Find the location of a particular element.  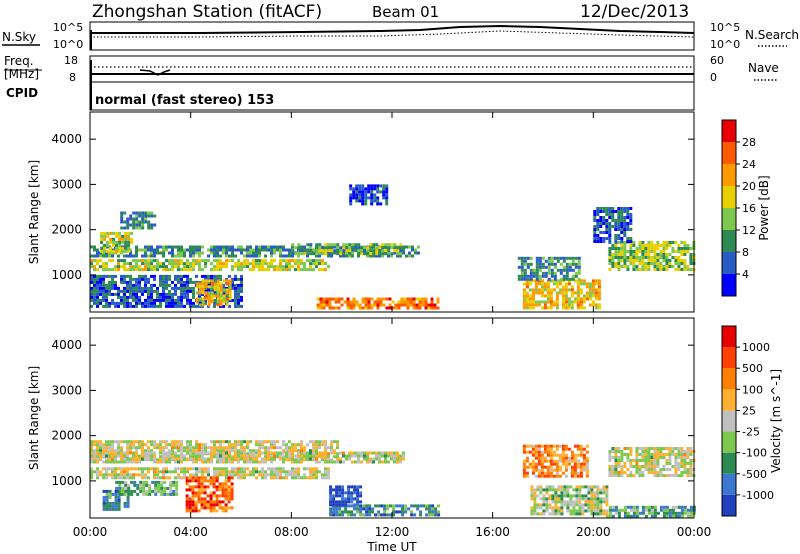

x-tick-label: 00:00 is located at coordinates (694, 532).